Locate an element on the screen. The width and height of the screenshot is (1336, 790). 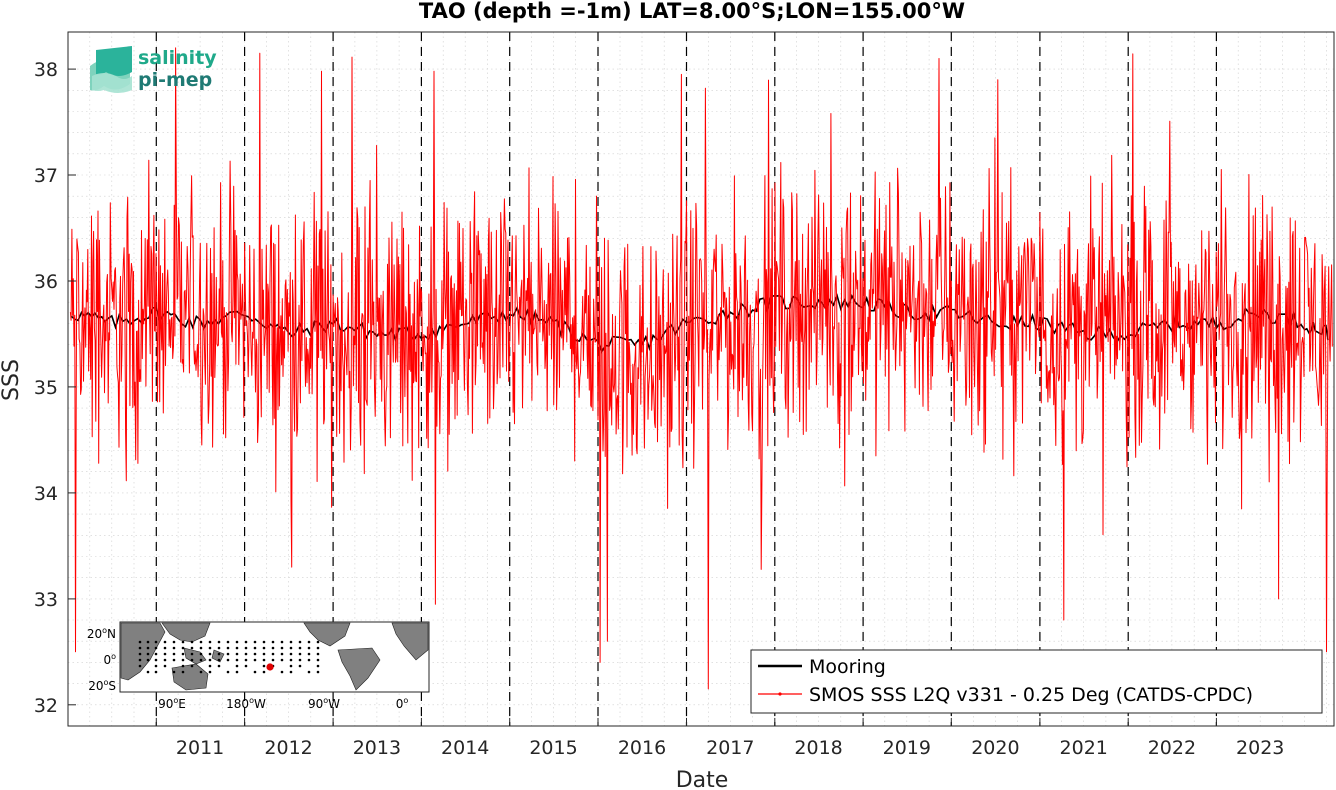
y-tick-label: 38 is located at coordinates (46, 70).